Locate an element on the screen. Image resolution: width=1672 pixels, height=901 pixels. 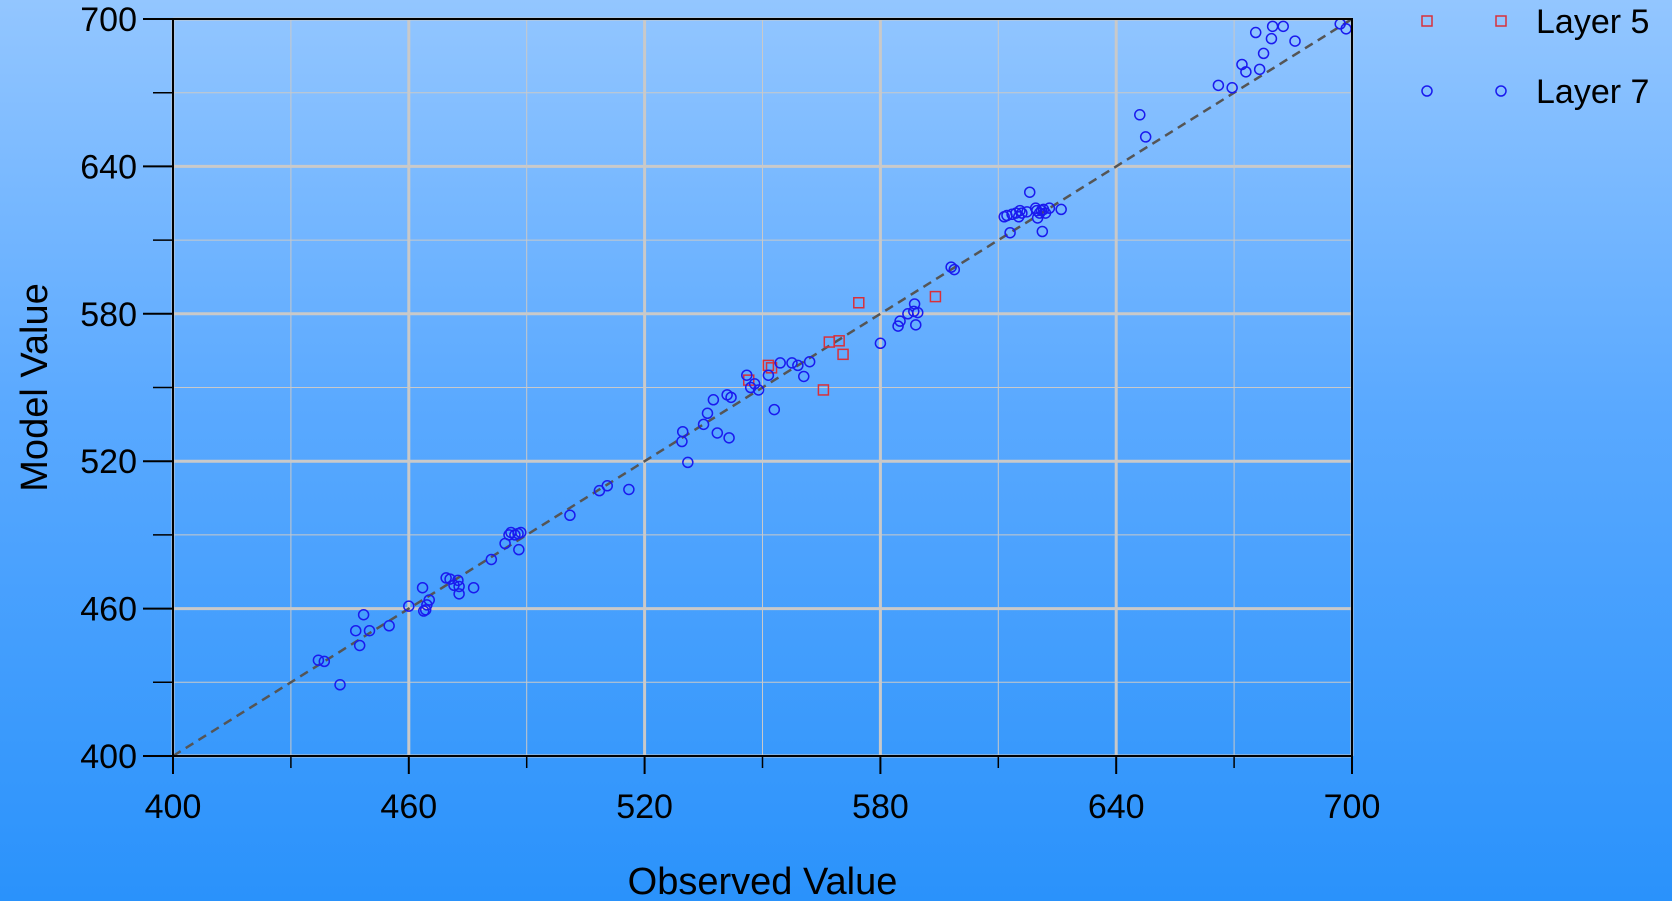
x-tick-label: 700 is located at coordinates (1352, 807).